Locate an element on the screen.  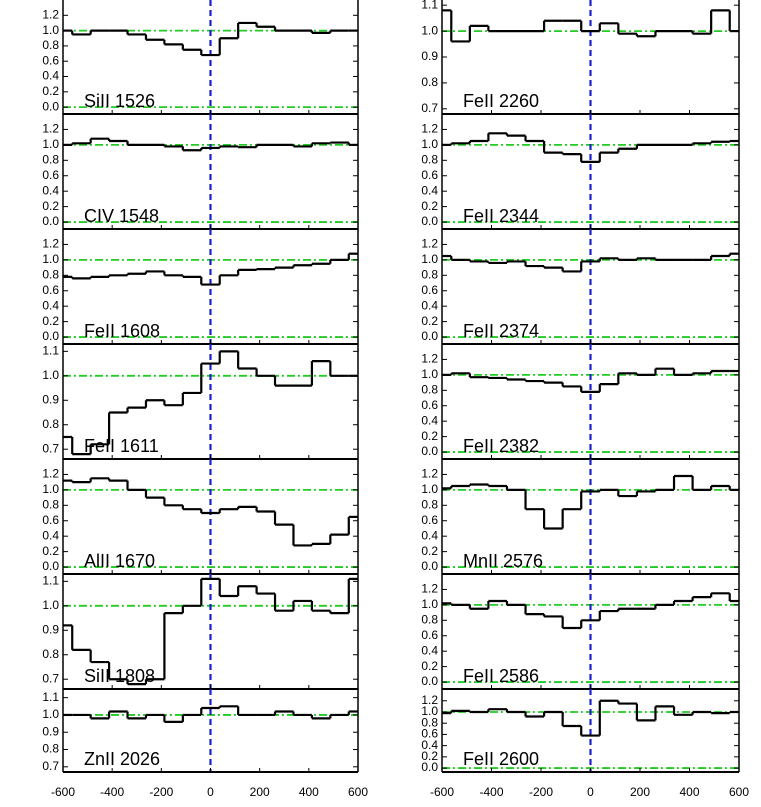
panel-label: FeII 2344 is located at coordinates (501, 216).